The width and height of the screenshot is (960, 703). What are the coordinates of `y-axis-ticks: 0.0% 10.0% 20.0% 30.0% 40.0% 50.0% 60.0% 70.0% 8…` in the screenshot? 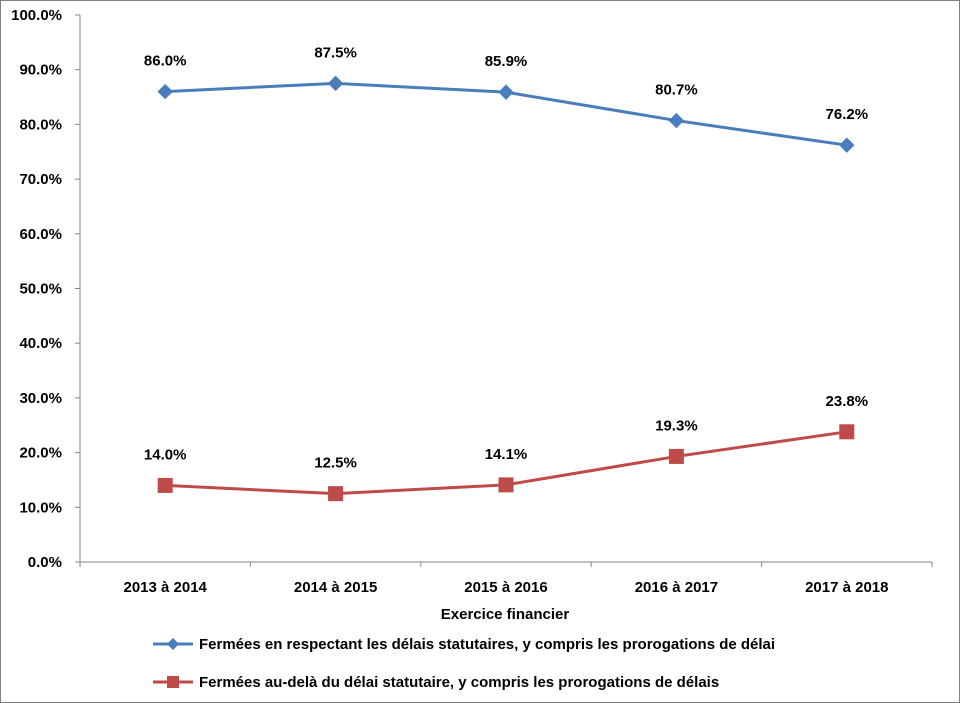 It's located at (45, 289).